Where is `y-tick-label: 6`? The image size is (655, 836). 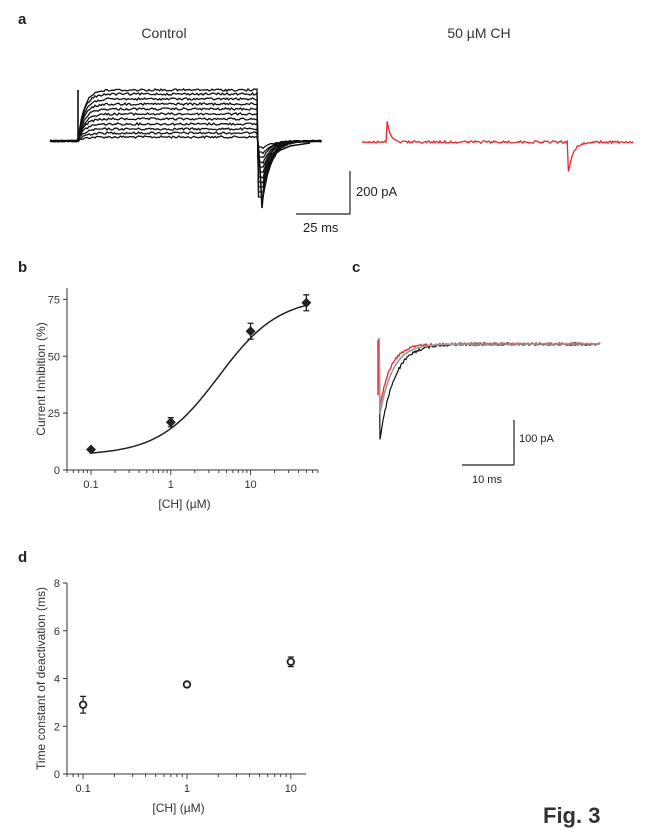
y-tick-label: 6 is located at coordinates (57, 632).